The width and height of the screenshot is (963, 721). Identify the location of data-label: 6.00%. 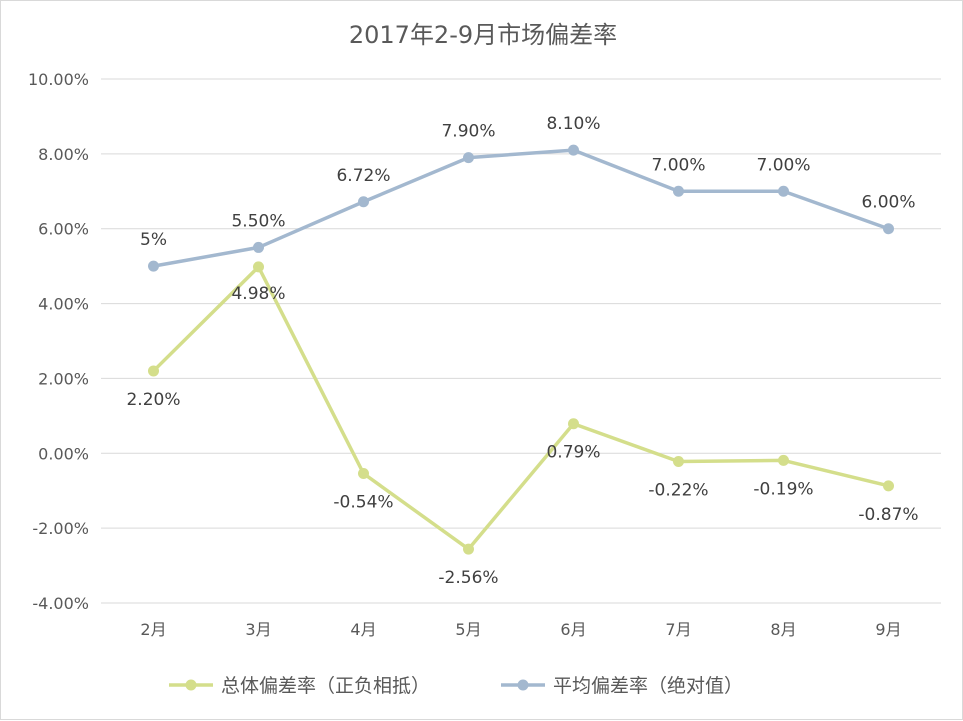
(888, 203).